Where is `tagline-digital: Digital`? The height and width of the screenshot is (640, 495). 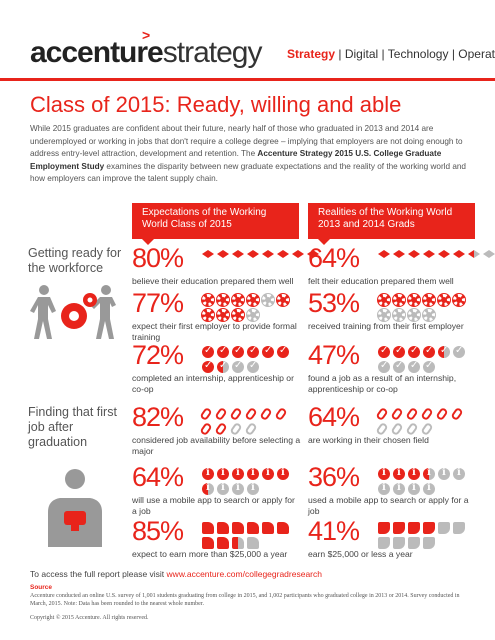
tagline-digital: Digital is located at coordinates (361, 54).